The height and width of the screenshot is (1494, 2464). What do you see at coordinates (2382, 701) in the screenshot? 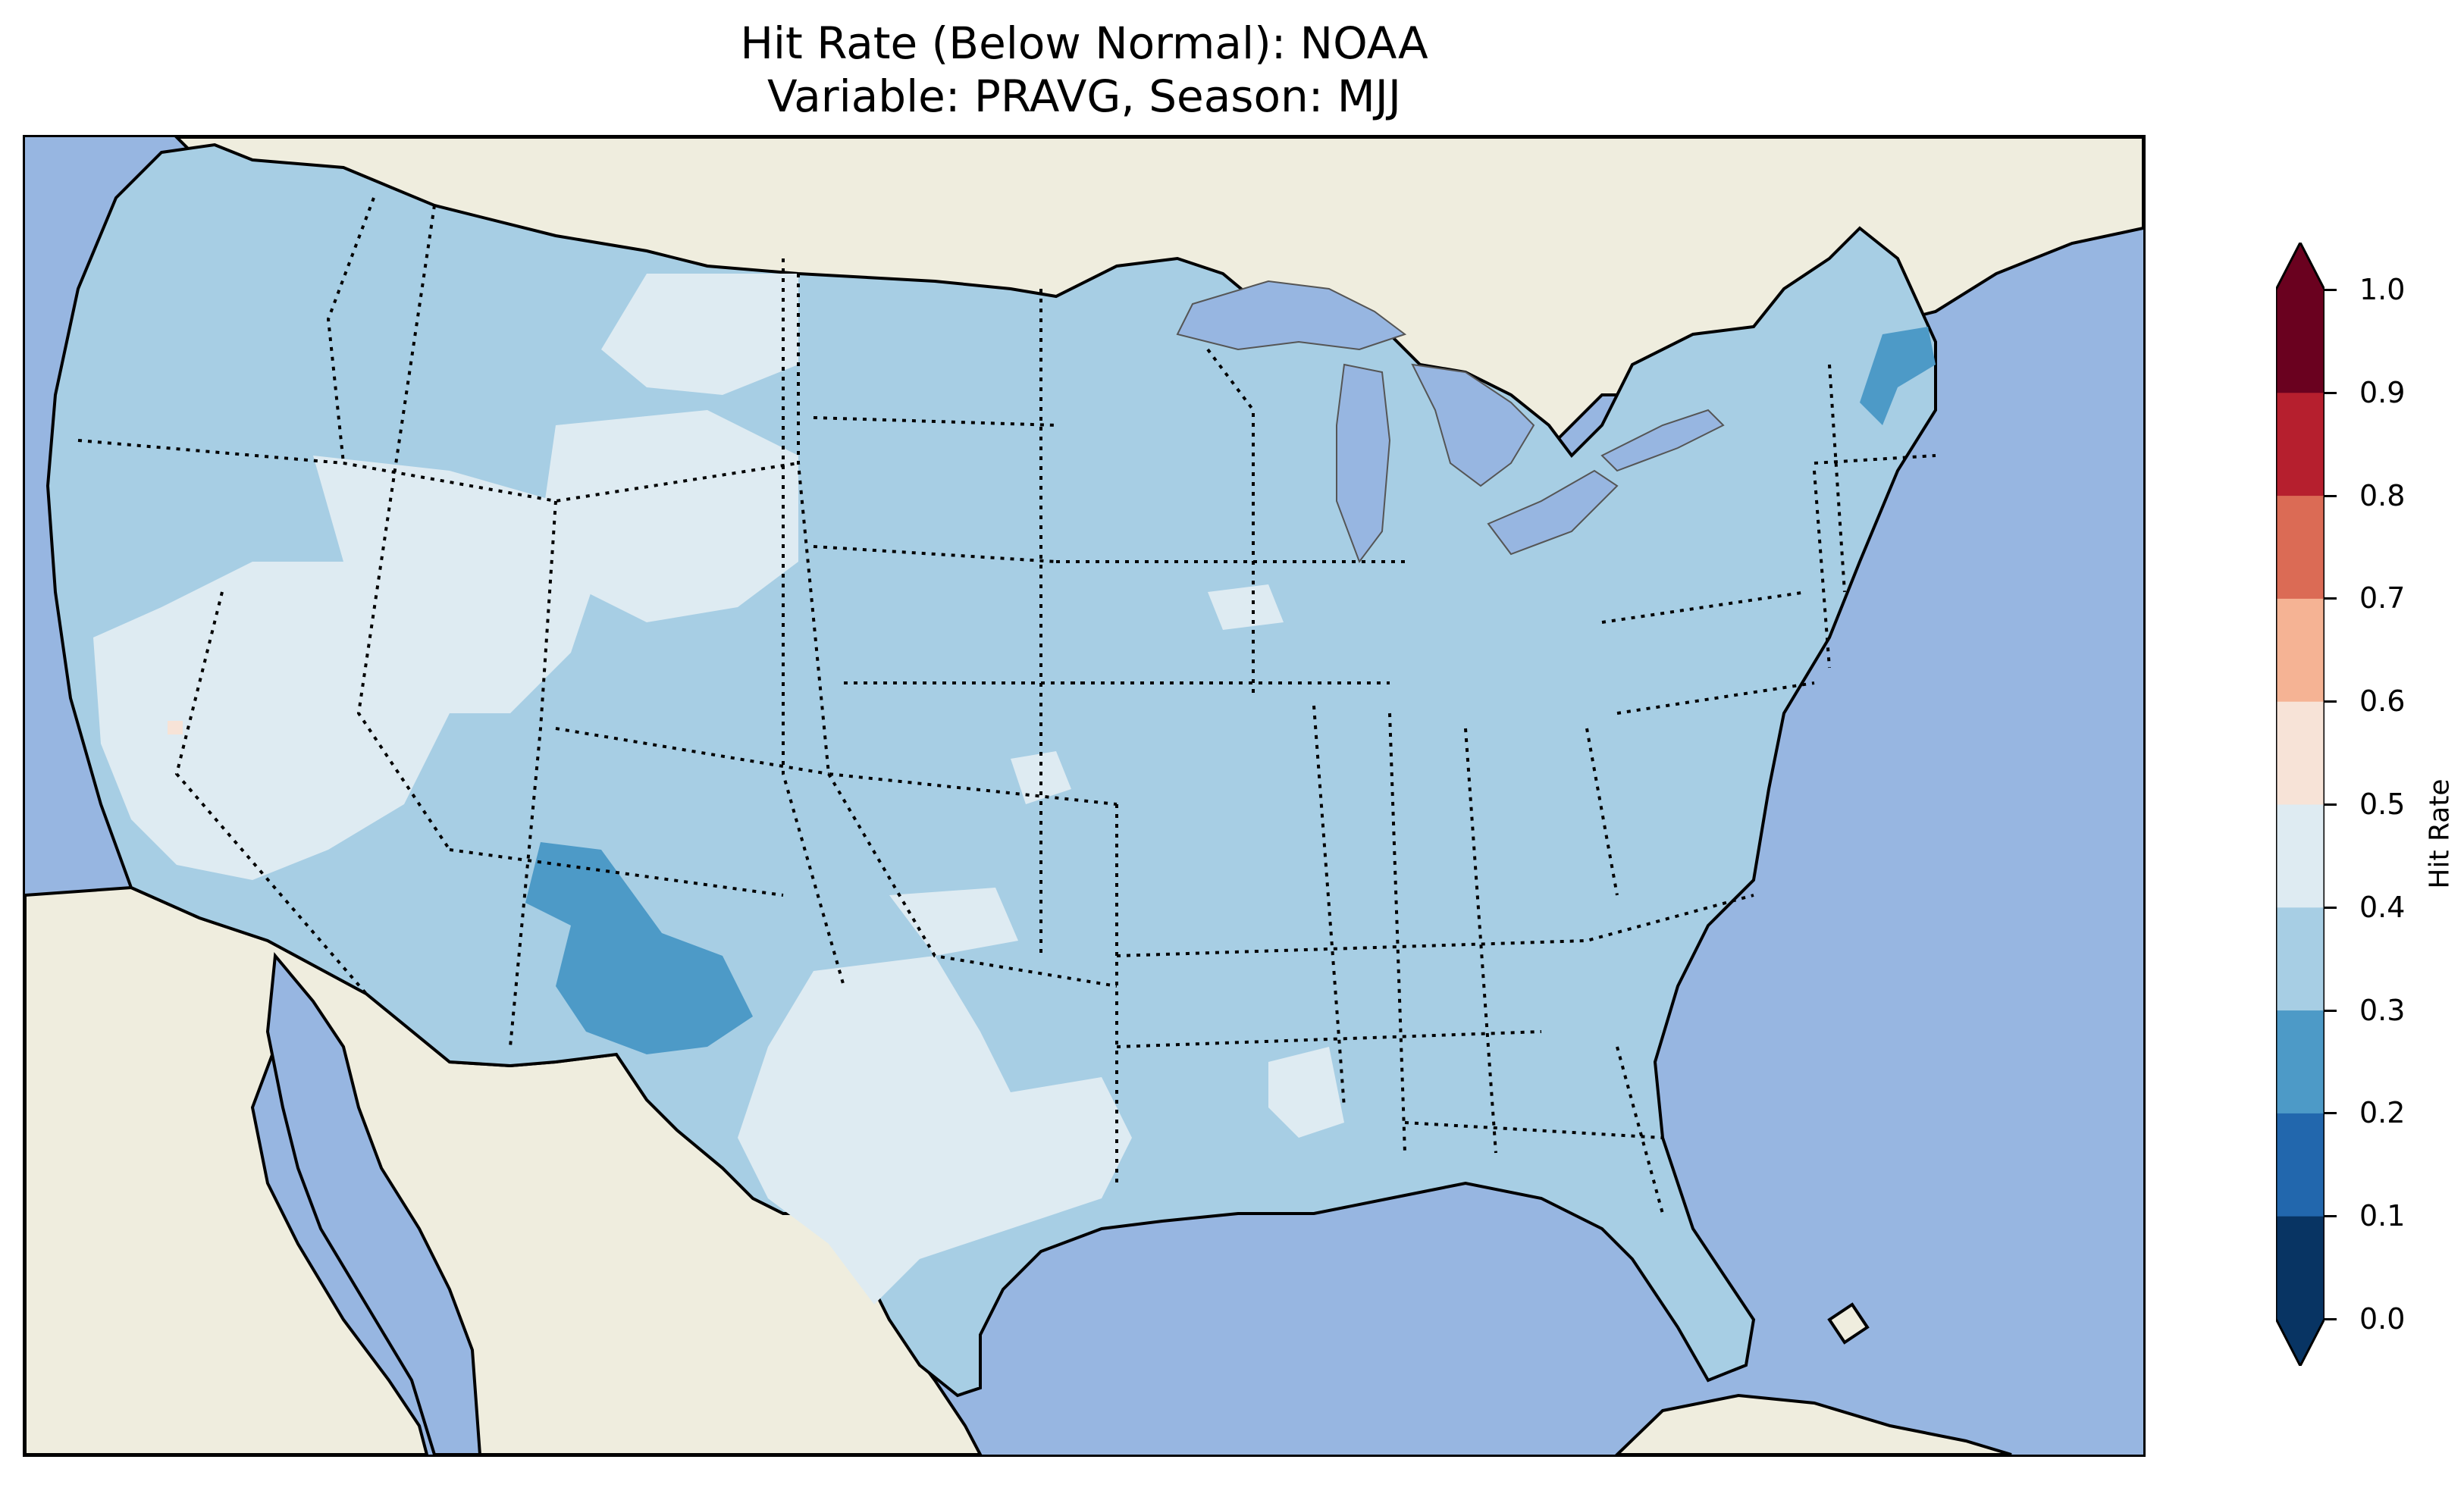
I see `colorbar-tick-label: 0.6` at bounding box center [2382, 701].